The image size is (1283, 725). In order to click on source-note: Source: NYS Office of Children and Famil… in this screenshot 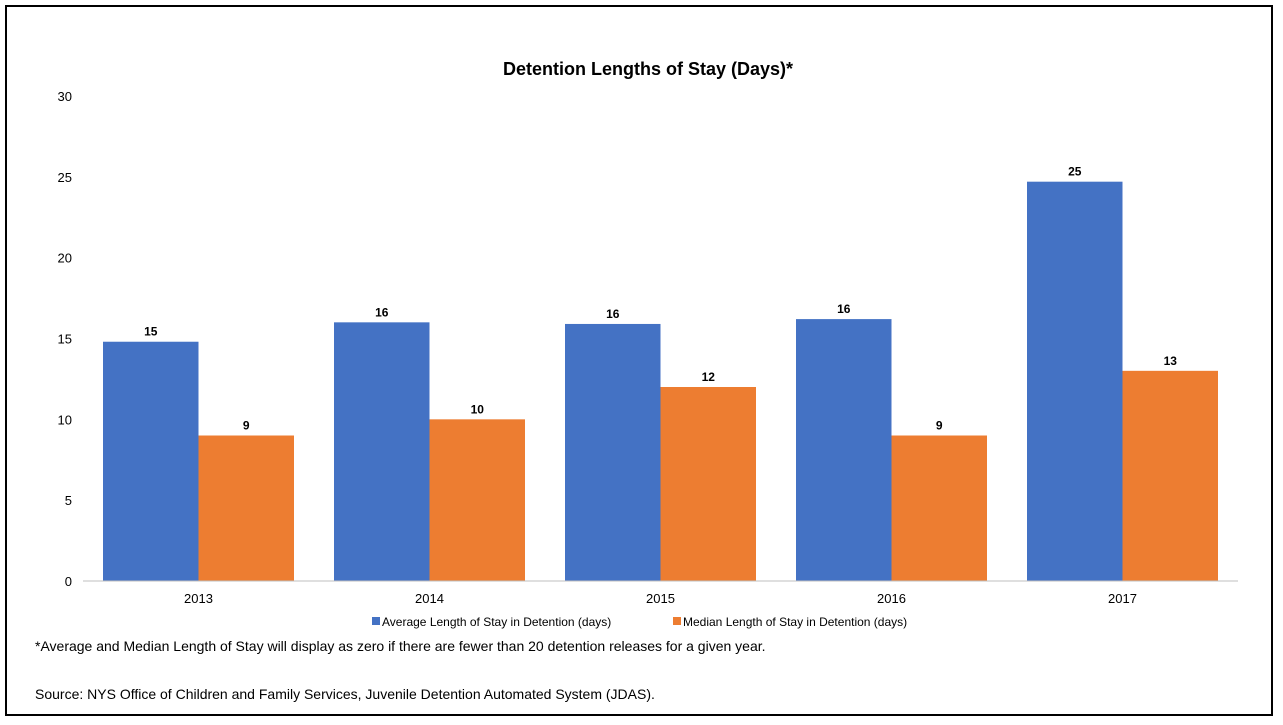, I will do `click(345, 694)`.